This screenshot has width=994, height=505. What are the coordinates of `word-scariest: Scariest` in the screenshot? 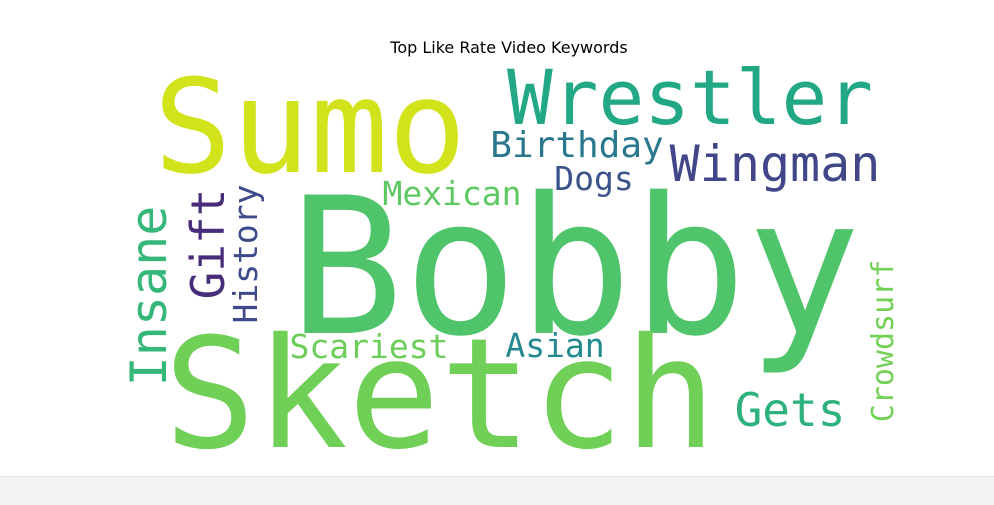 It's located at (369, 346).